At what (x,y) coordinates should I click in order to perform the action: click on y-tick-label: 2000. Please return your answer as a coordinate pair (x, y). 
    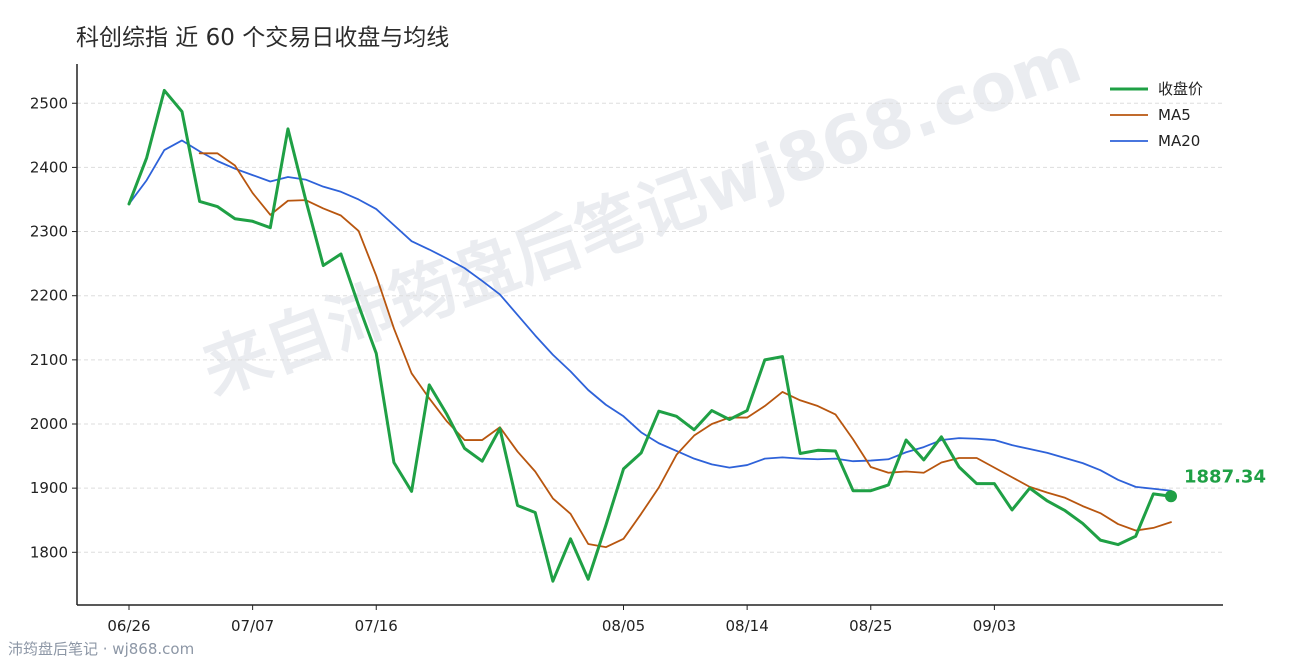
    Looking at the image, I should click on (49, 424).